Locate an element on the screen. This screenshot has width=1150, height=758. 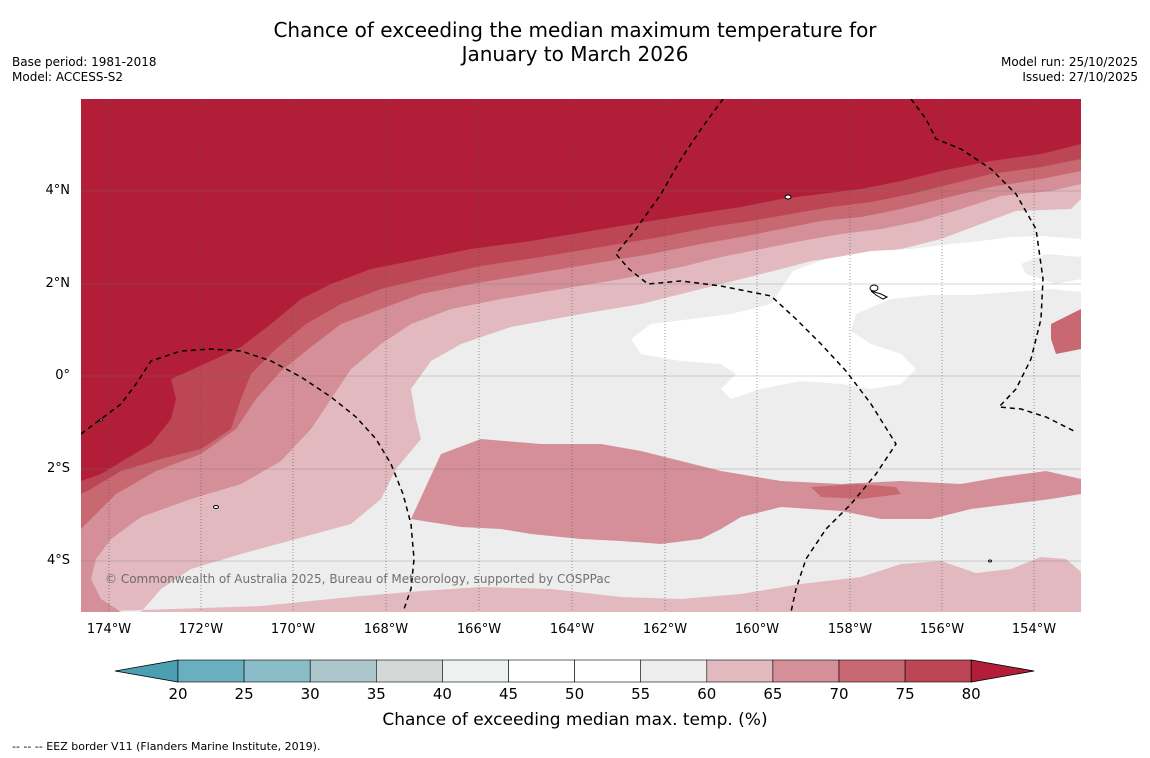
lon-label-168w: 168°W is located at coordinates (386, 629).